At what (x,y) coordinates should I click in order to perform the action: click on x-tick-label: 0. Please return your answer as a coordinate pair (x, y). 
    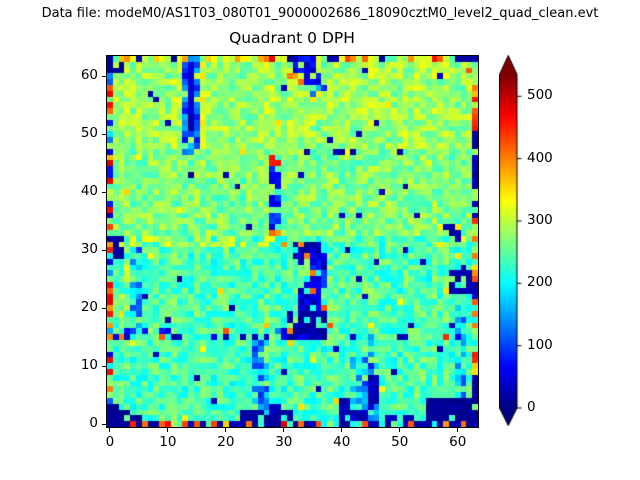
    Looking at the image, I should click on (110, 442).